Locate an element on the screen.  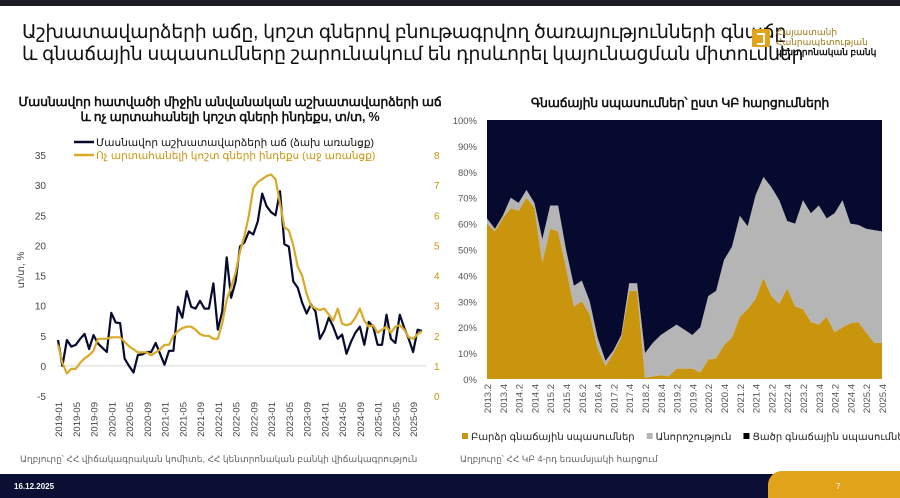
right-x-tick-label: 2023.4 is located at coordinates (820, 398).